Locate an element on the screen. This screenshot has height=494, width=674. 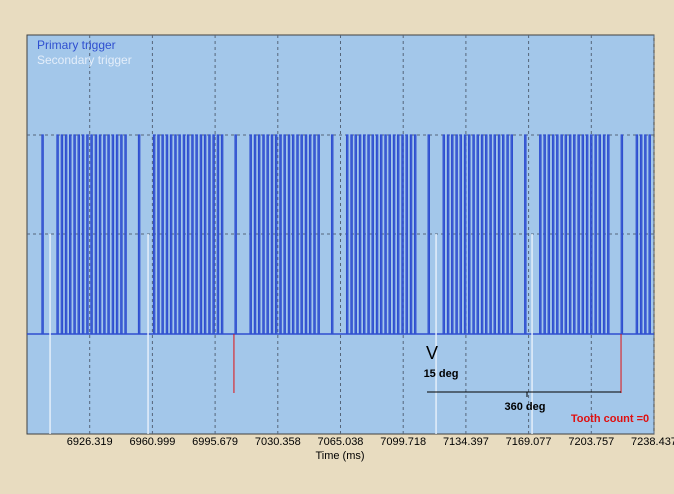
x-tick-label: 7134.397 is located at coordinates (466, 442).